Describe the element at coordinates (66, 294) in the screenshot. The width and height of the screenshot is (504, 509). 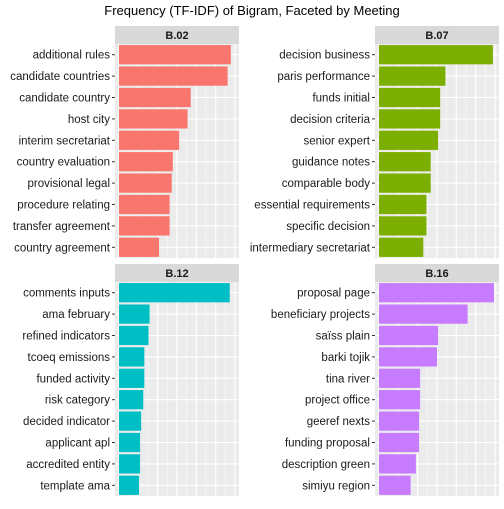
I see `y-tick-label: comments inputs` at that location.